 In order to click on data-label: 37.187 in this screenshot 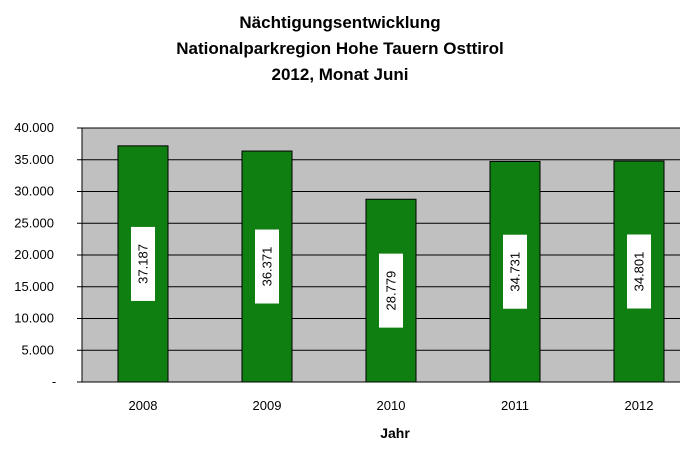, I will do `click(143, 264)`.